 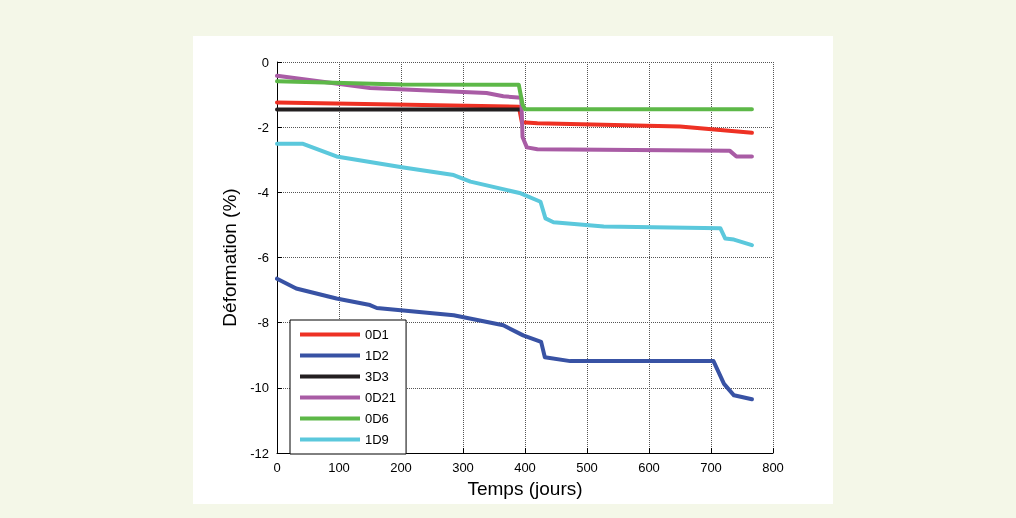 What do you see at coordinates (649, 467) in the screenshot?
I see `x-tick-label: 600` at bounding box center [649, 467].